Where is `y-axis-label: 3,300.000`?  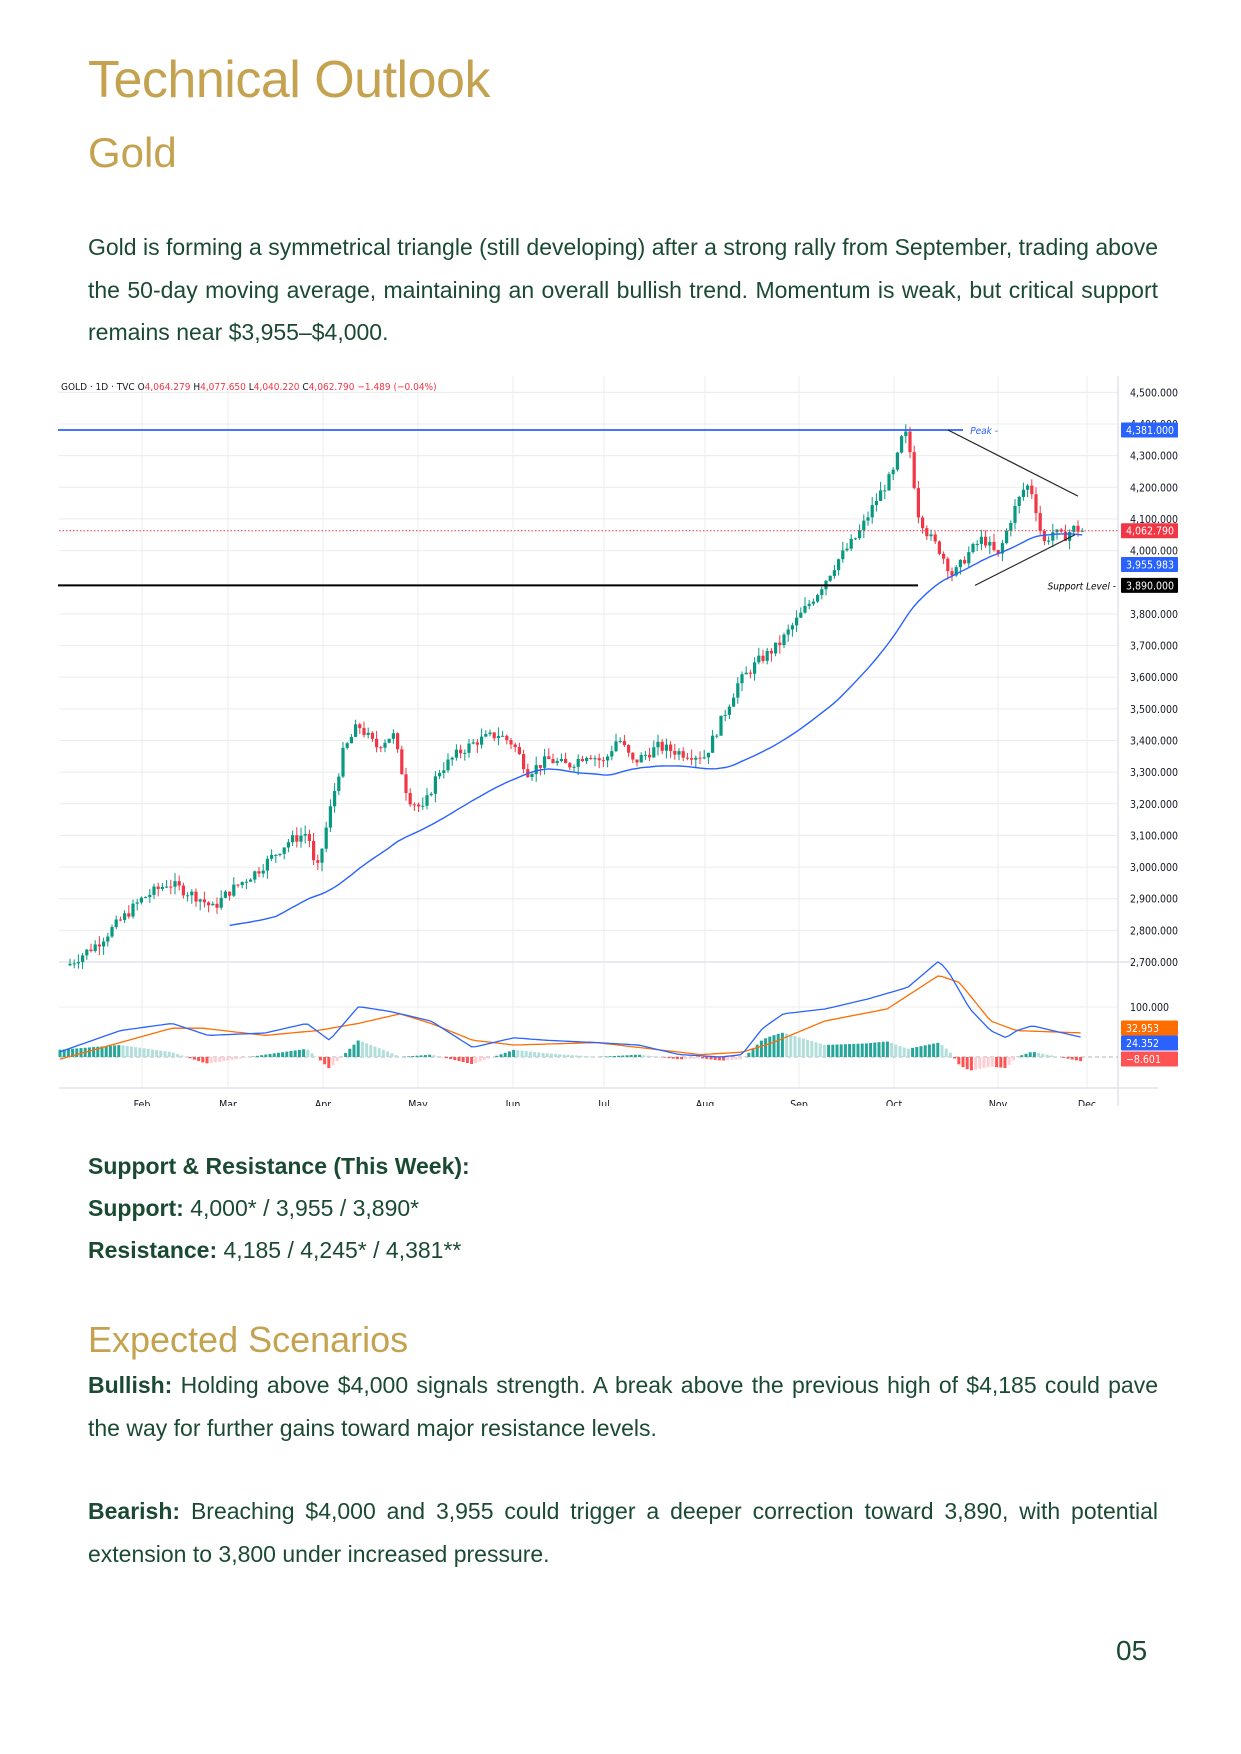 y-axis-label: 3,300.000 is located at coordinates (1154, 773).